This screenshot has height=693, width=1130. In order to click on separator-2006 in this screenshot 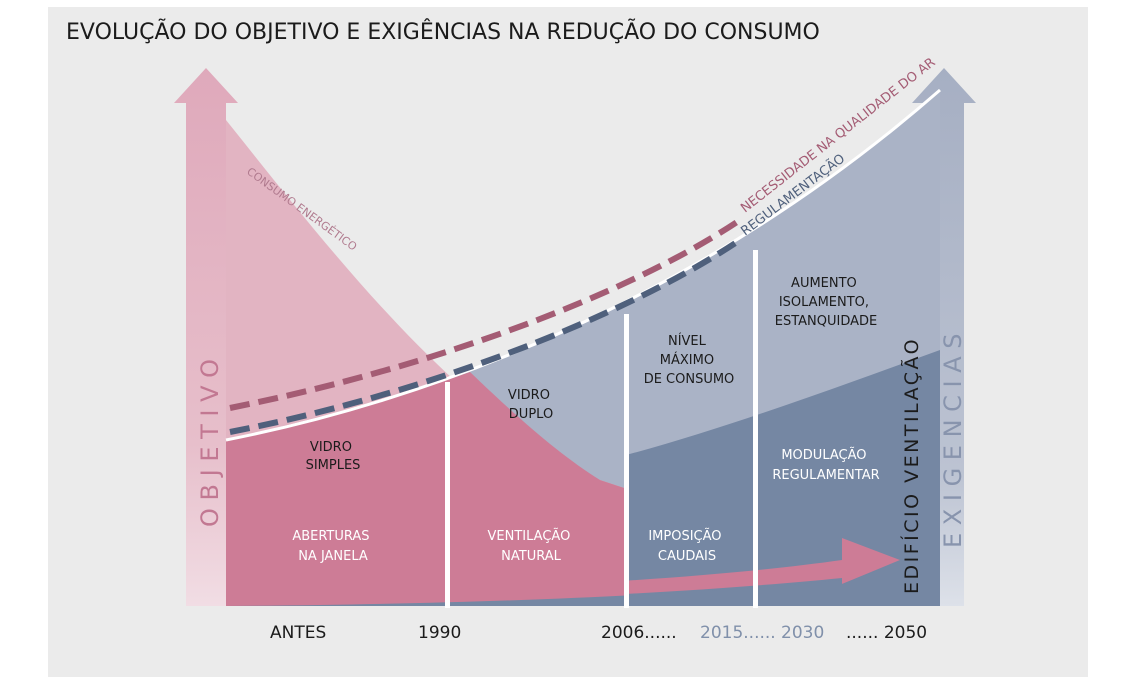, I will do `click(626, 461)`.